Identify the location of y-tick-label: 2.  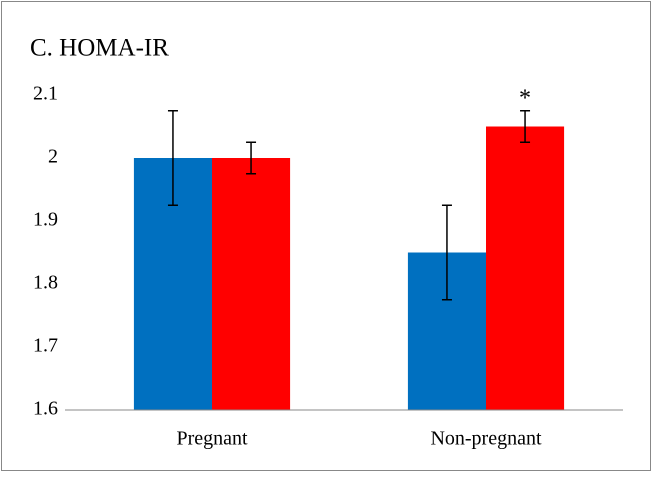
(53, 157).